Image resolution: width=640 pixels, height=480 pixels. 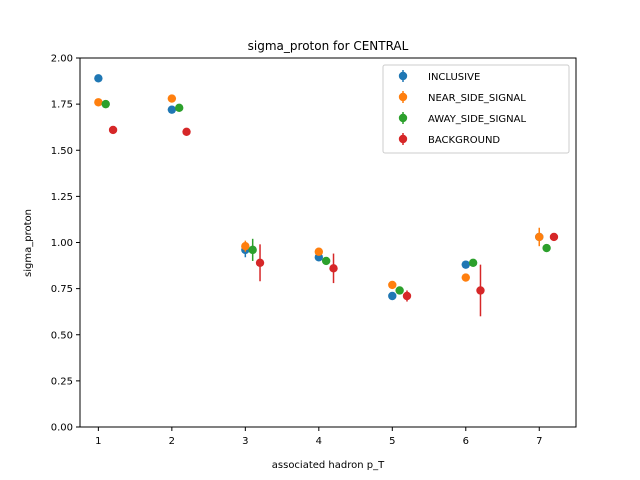 What do you see at coordinates (466, 441) in the screenshot?
I see `x-tick-label: 6` at bounding box center [466, 441].